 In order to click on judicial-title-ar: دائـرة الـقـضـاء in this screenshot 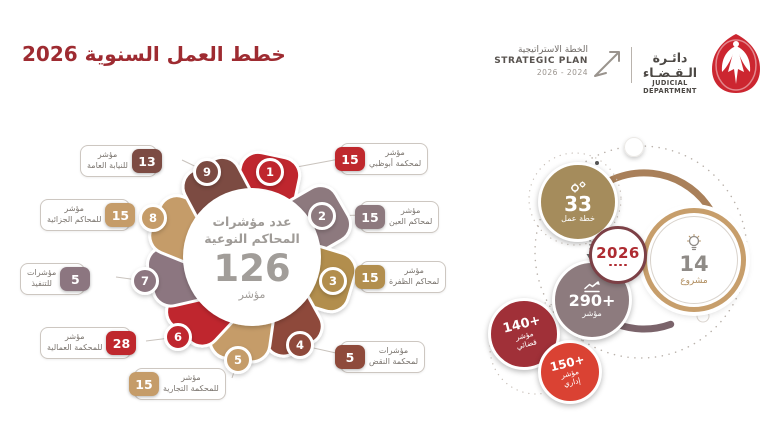, I will do `click(670, 65)`.